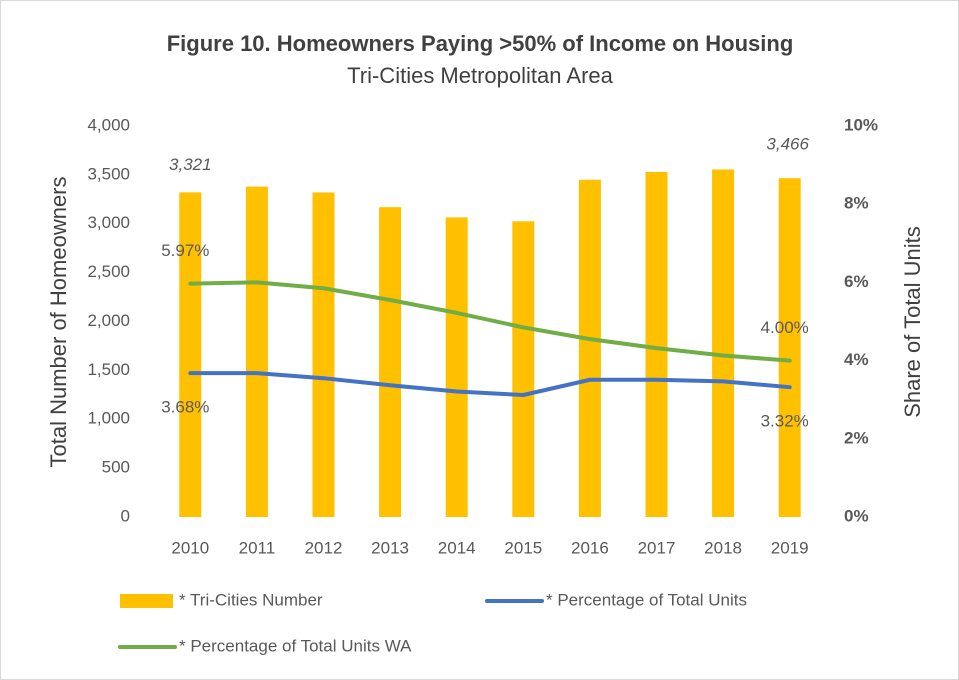 Image resolution: width=959 pixels, height=680 pixels. What do you see at coordinates (723, 547) in the screenshot?
I see `x-tick-label: 2018` at bounding box center [723, 547].